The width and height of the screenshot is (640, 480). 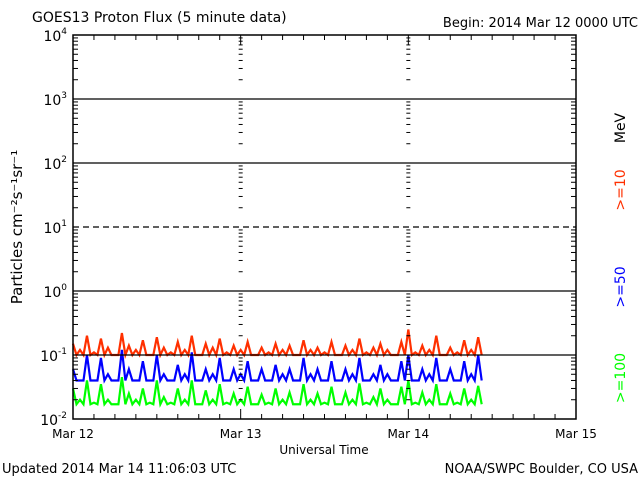 What do you see at coordinates (55, 36) in the screenshot?
I see `y-tick-label: 10⁴` at bounding box center [55, 36].